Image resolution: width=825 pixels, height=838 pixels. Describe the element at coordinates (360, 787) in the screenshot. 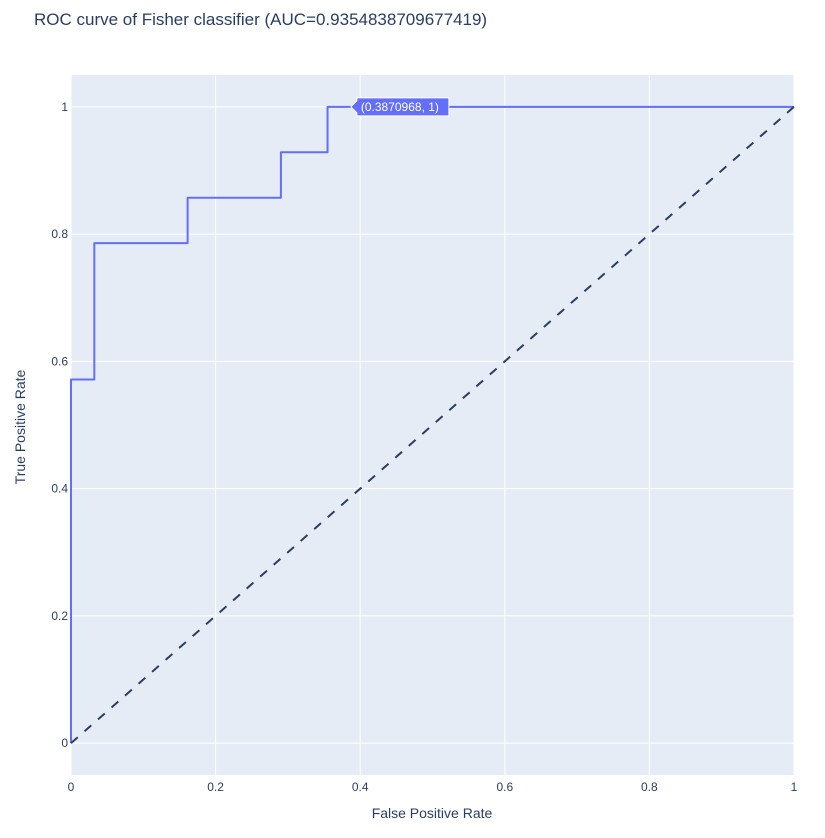

I see `x-tick-label: 0.4` at that location.